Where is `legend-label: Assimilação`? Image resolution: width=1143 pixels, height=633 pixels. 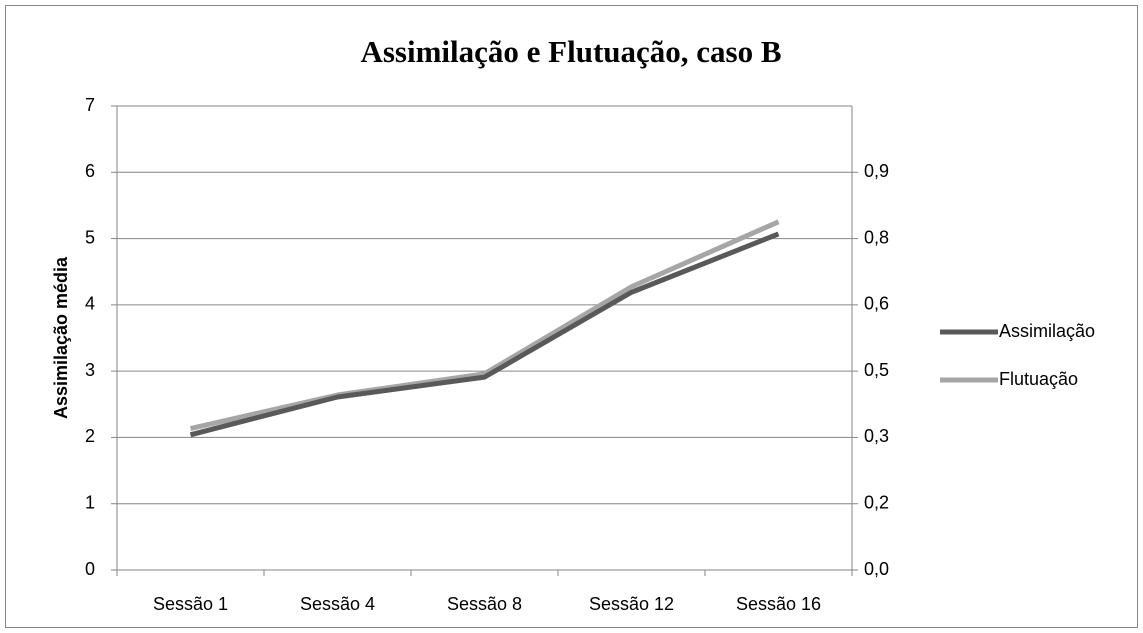
legend-label: Assimilação is located at coordinates (1047, 331).